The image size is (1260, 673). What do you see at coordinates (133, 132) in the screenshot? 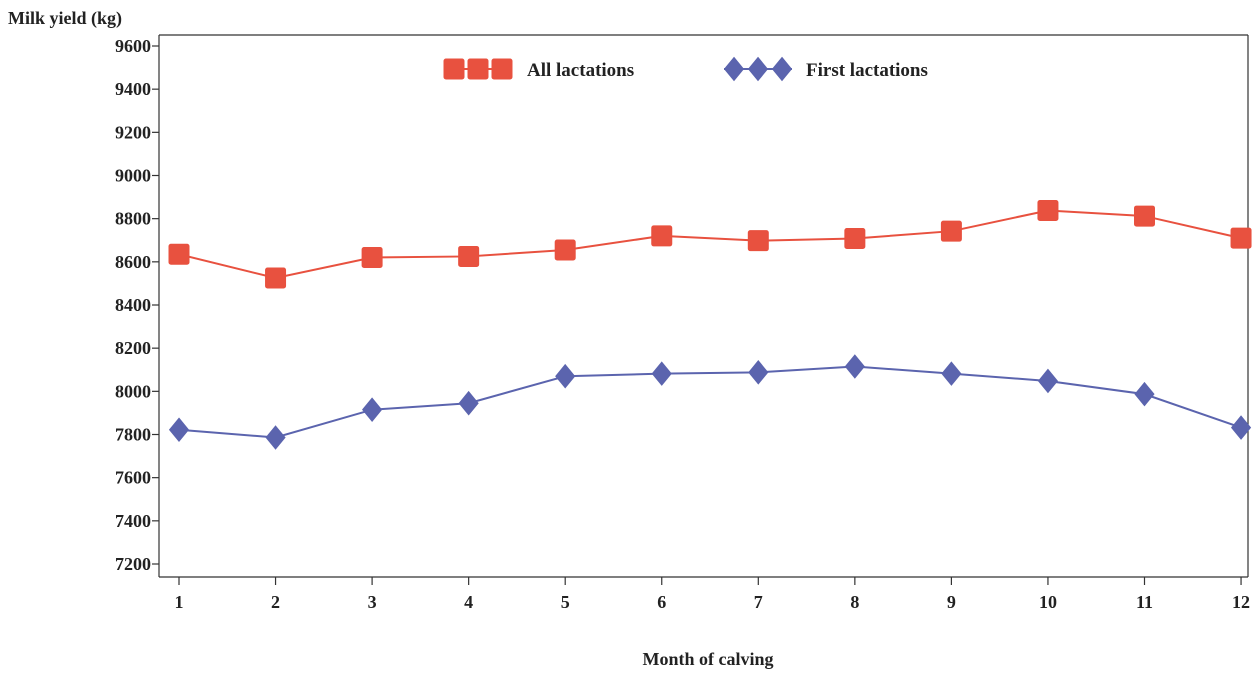
I see `y-tick-label: 9200` at bounding box center [133, 132].